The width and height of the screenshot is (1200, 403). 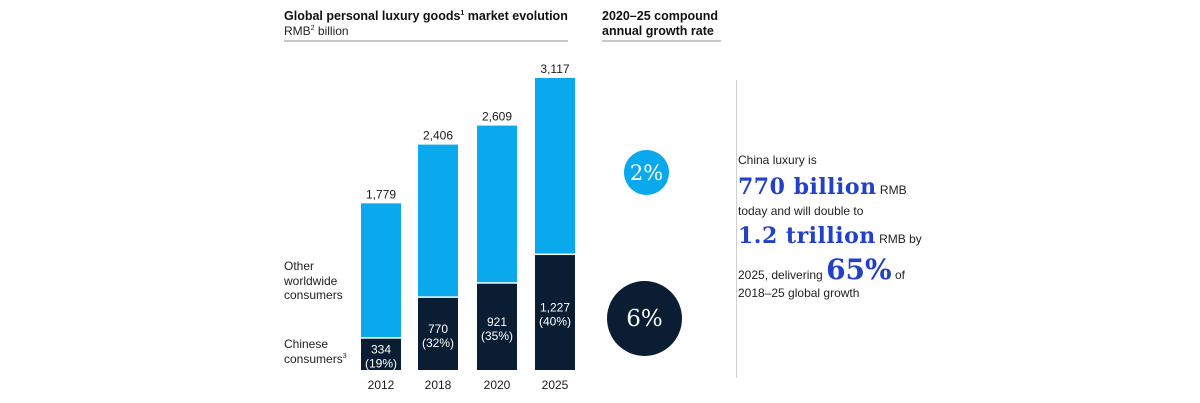 I want to click on bar-chinese-2018, so click(x=438, y=333).